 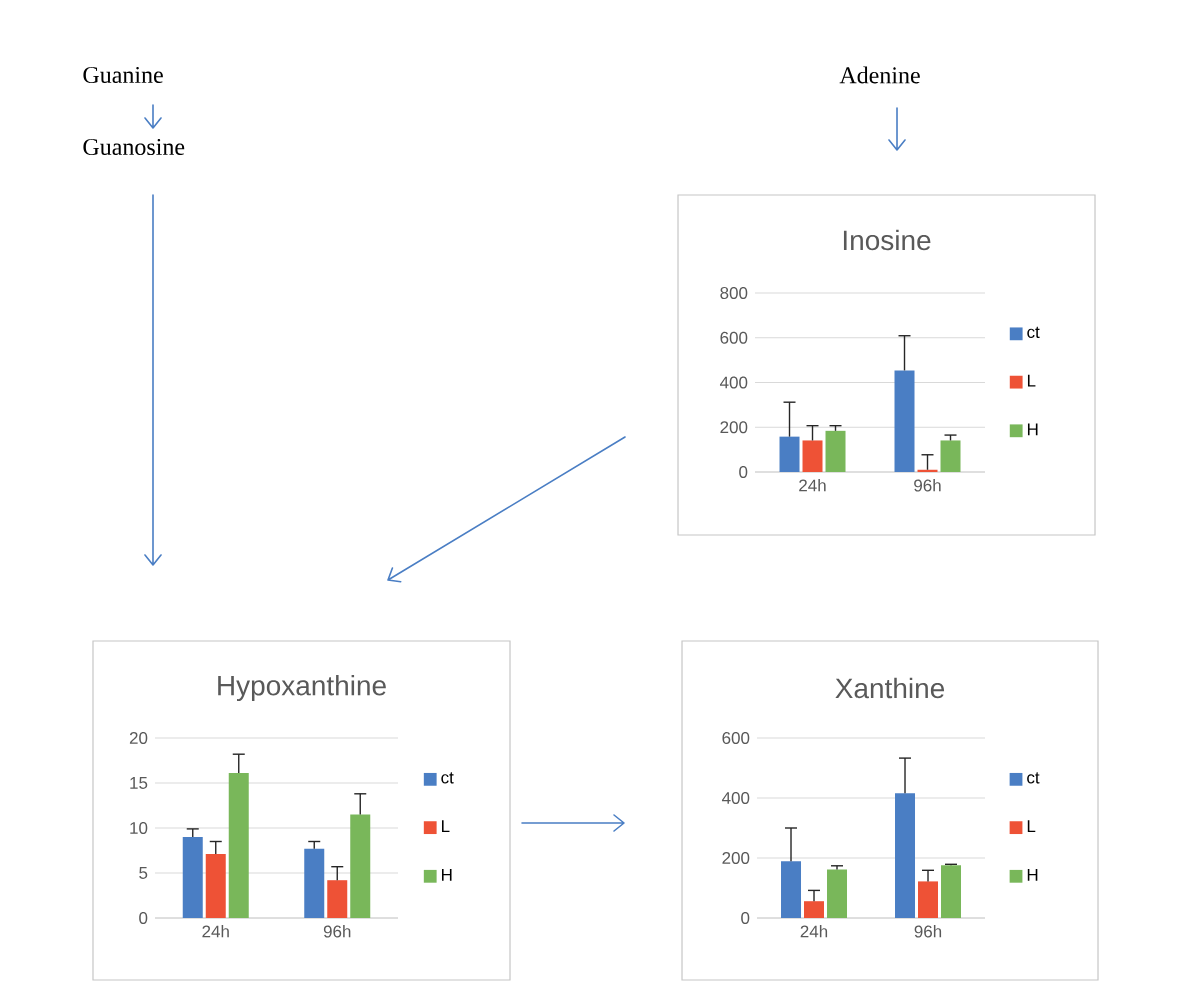 What do you see at coordinates (139, 783) in the screenshot?
I see `y-tick-label: 15` at bounding box center [139, 783].